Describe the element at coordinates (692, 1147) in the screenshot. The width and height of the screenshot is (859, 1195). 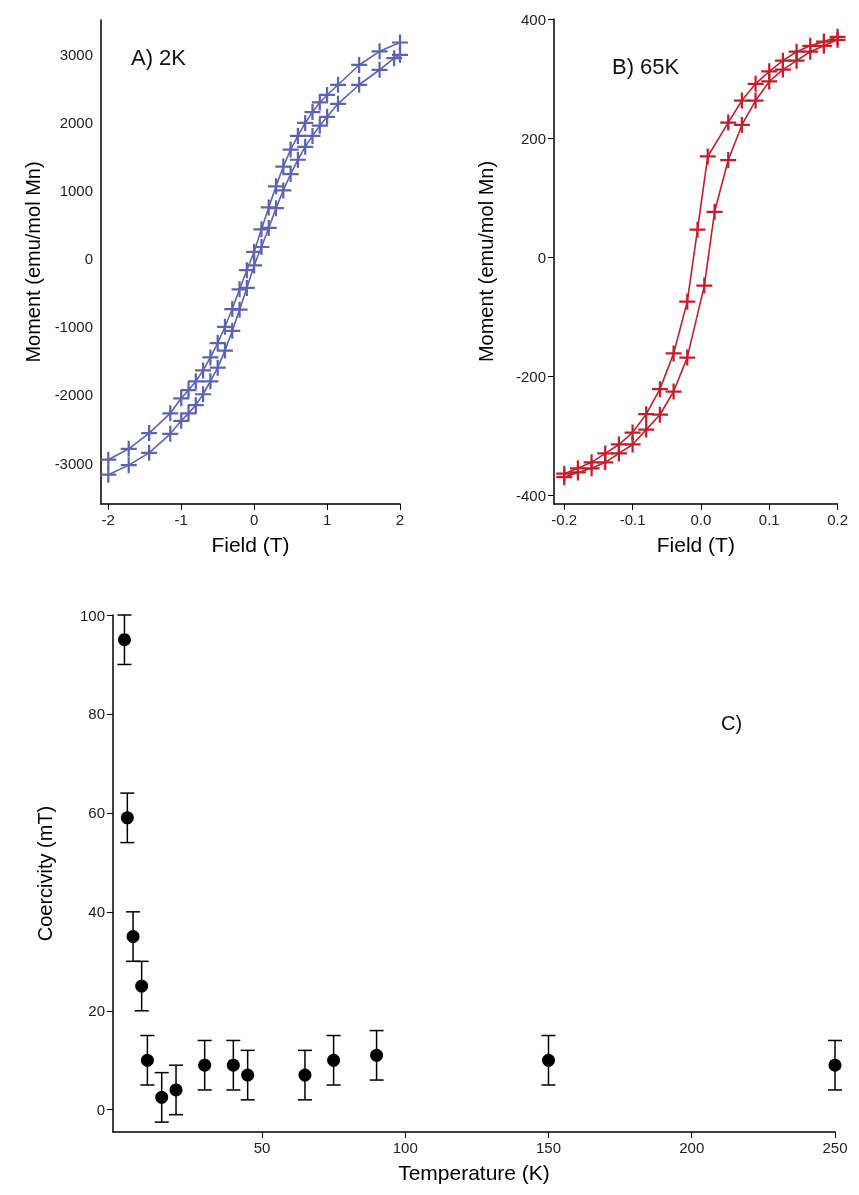
I see `x-tick-label: 200` at that location.